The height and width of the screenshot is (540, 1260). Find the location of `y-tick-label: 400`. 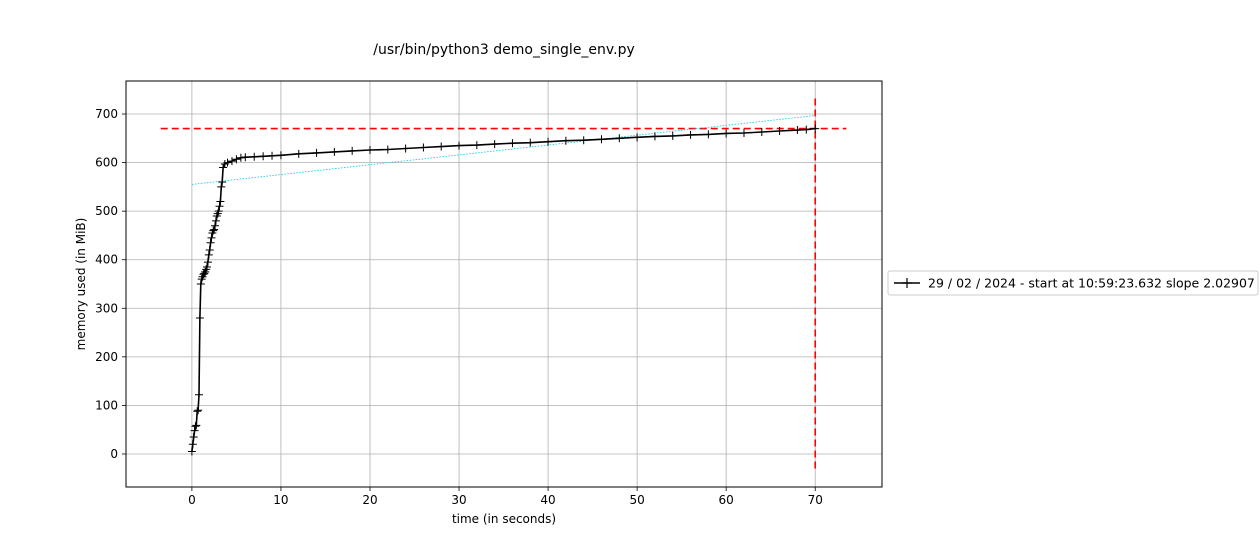

y-tick-label: 400 is located at coordinates (106, 260).